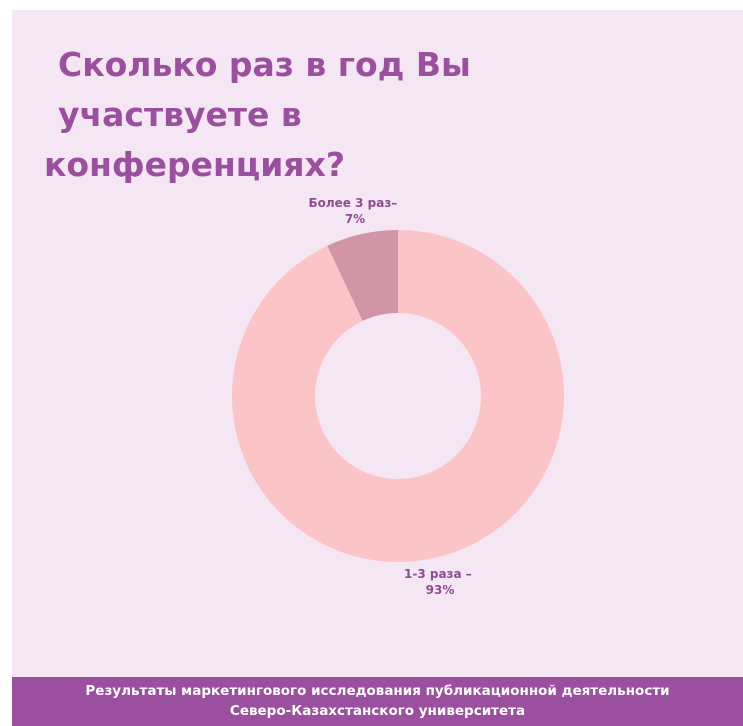 The width and height of the screenshot is (743, 726). What do you see at coordinates (354, 211) in the screenshot?
I see `slice-label-more-than-3: Более 3 раз– 7%` at bounding box center [354, 211].